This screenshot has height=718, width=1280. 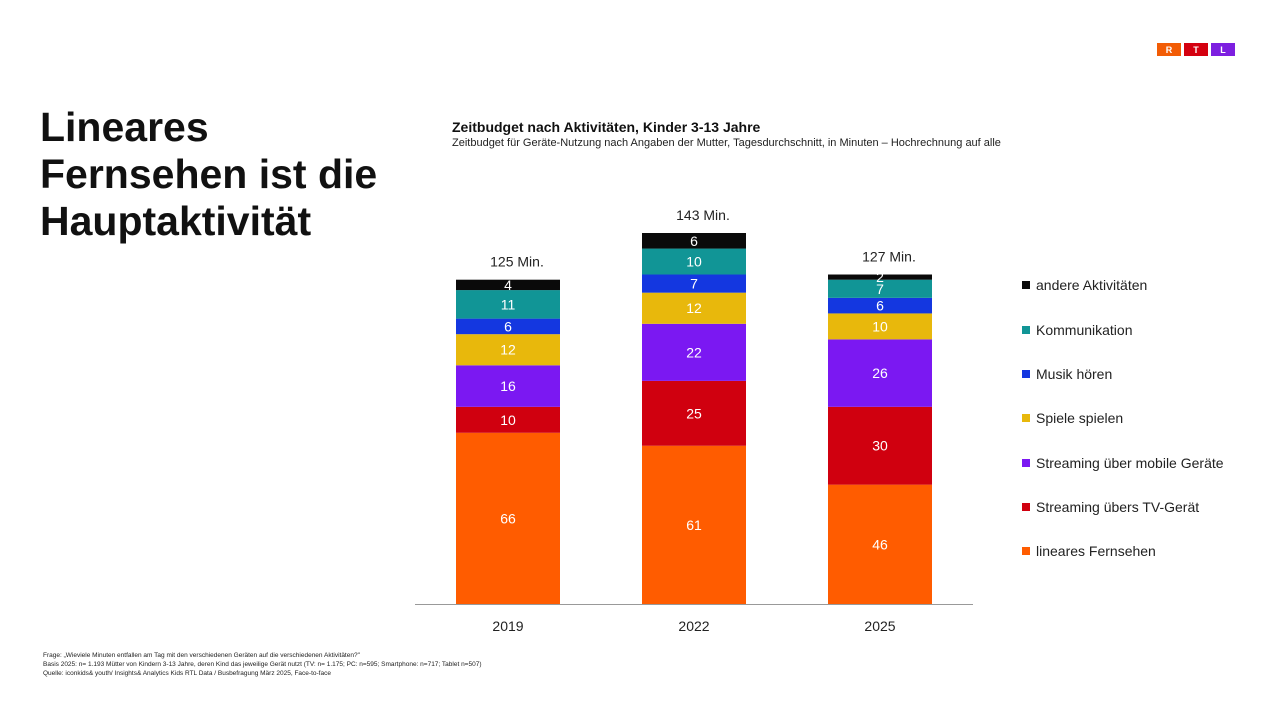 I want to click on x-tick-label: 2019, so click(x=507, y=626).